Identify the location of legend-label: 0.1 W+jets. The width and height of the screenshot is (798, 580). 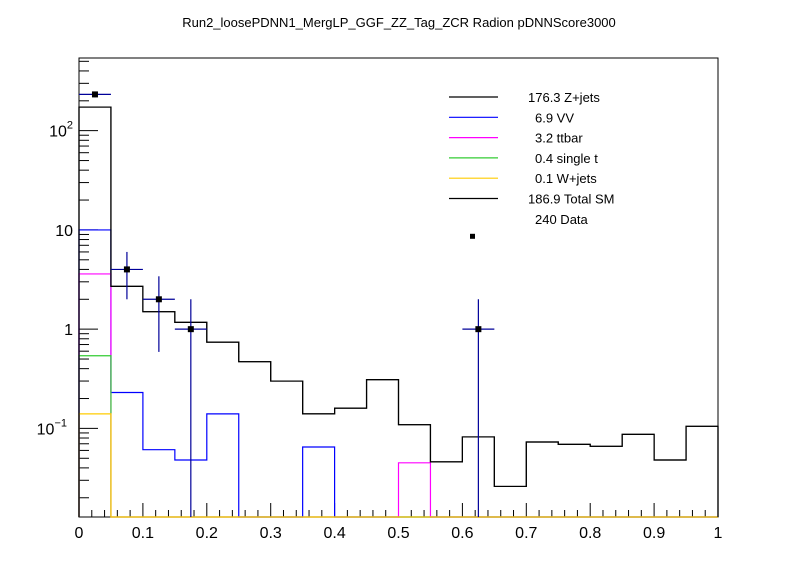
(566, 178).